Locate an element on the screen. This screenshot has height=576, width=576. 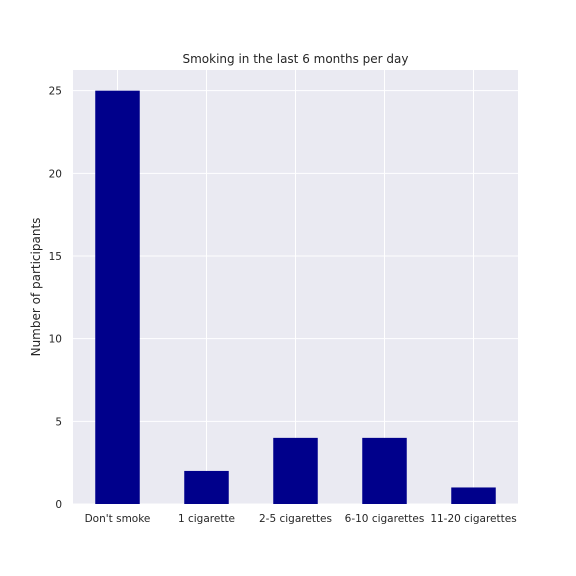
x-tick-label: 11-20 cigarettes is located at coordinates (473, 519).